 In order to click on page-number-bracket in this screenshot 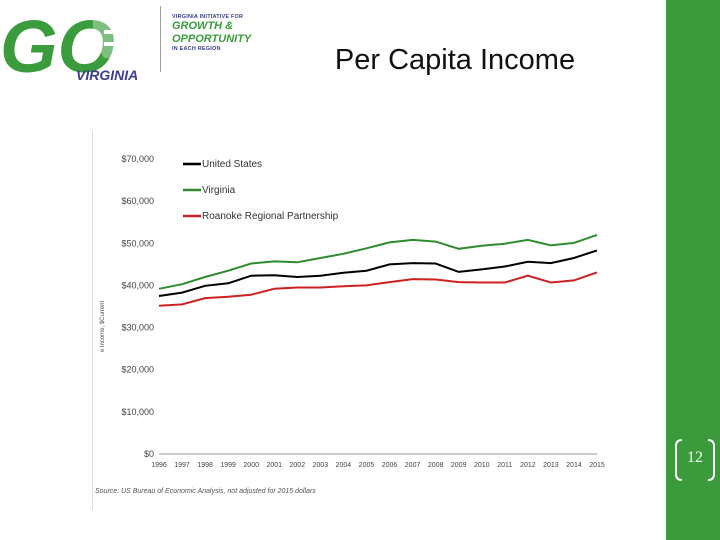, I will do `click(695, 460)`.